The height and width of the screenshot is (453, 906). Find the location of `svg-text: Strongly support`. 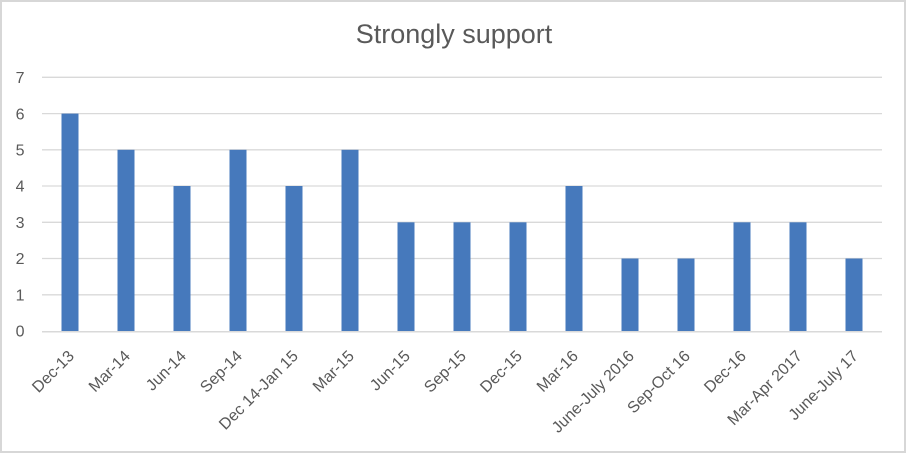

svg-text: Strongly support is located at coordinates (454, 34).